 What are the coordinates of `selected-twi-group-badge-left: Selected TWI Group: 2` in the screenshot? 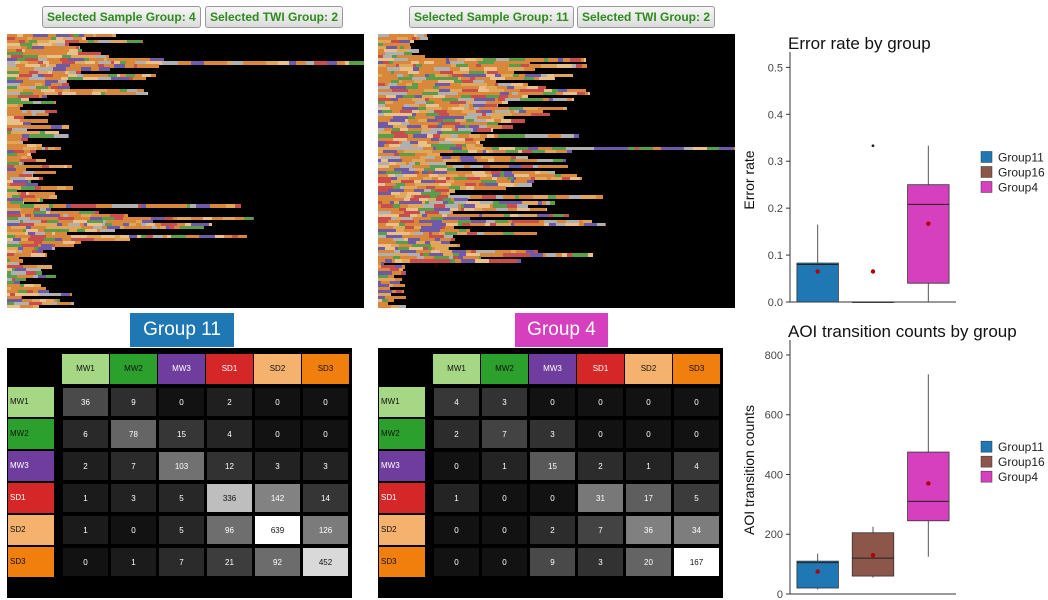 It's located at (274, 17).